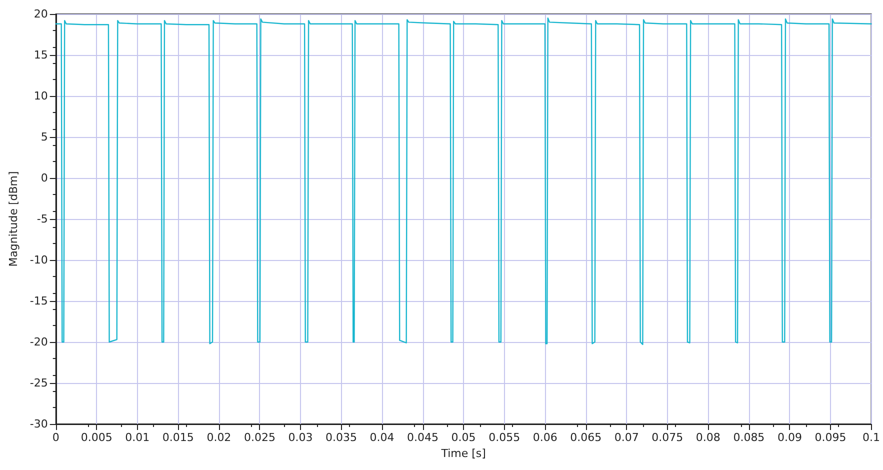 Image resolution: width=883 pixels, height=470 pixels. What do you see at coordinates (341, 437) in the screenshot?
I see `x-tick-label: 0.035` at bounding box center [341, 437].